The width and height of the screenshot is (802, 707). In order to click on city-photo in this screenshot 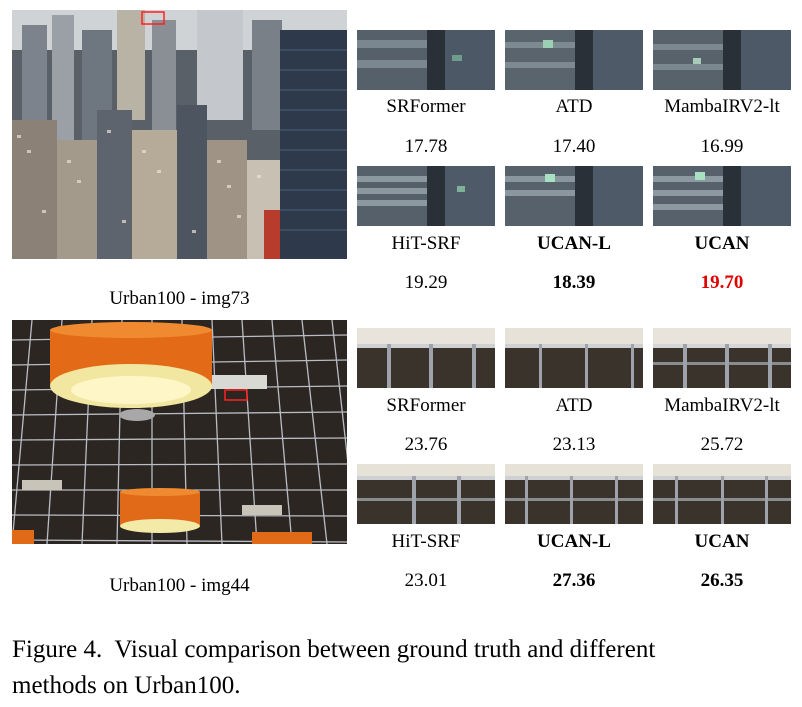, I will do `click(179, 134)`.